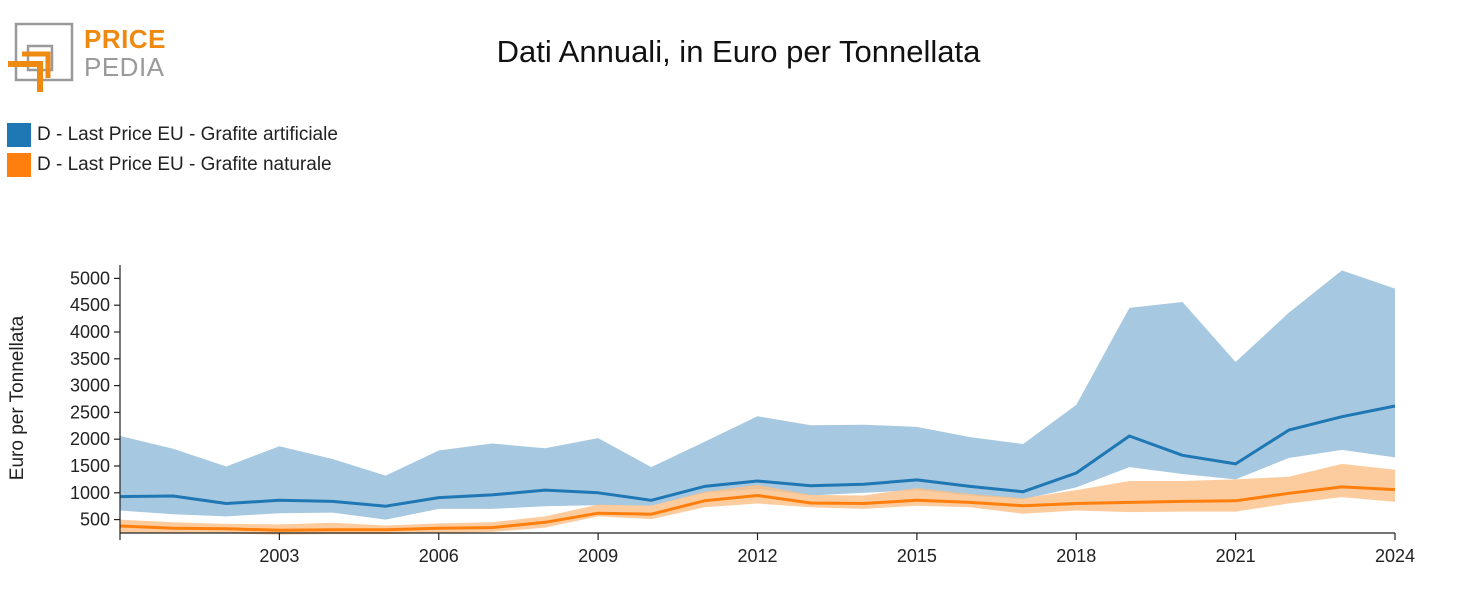 The image size is (1477, 615). What do you see at coordinates (1076, 556) in the screenshot?
I see `x-tick-label: 2018` at bounding box center [1076, 556].